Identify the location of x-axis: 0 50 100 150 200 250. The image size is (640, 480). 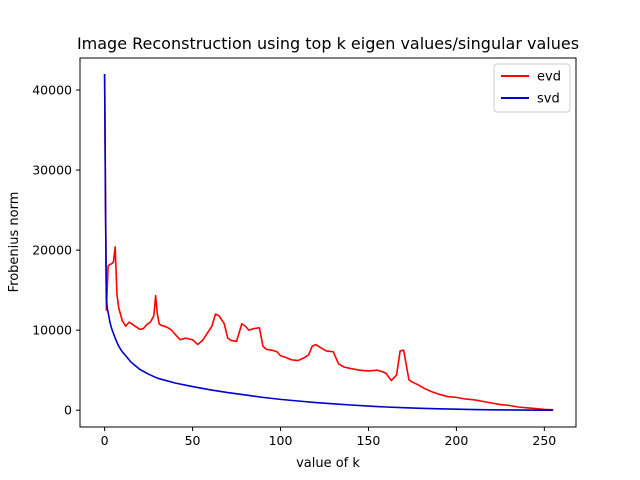
(328, 437).